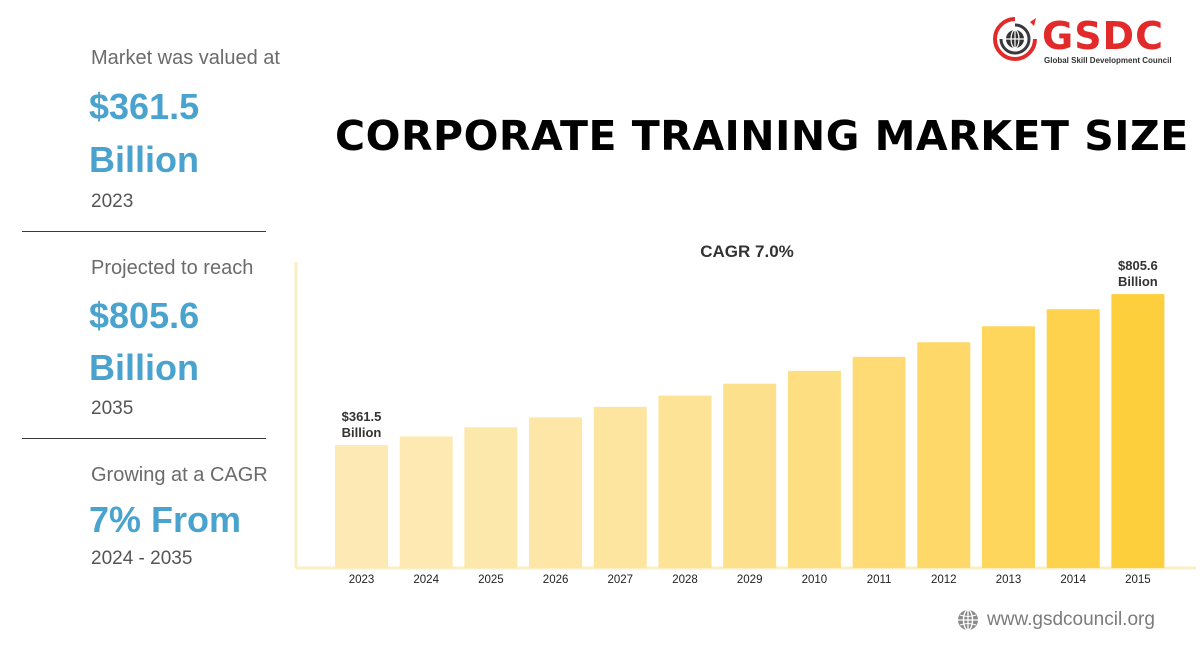  What do you see at coordinates (1103, 36) in the screenshot?
I see `logo-text: GSDC` at bounding box center [1103, 36].